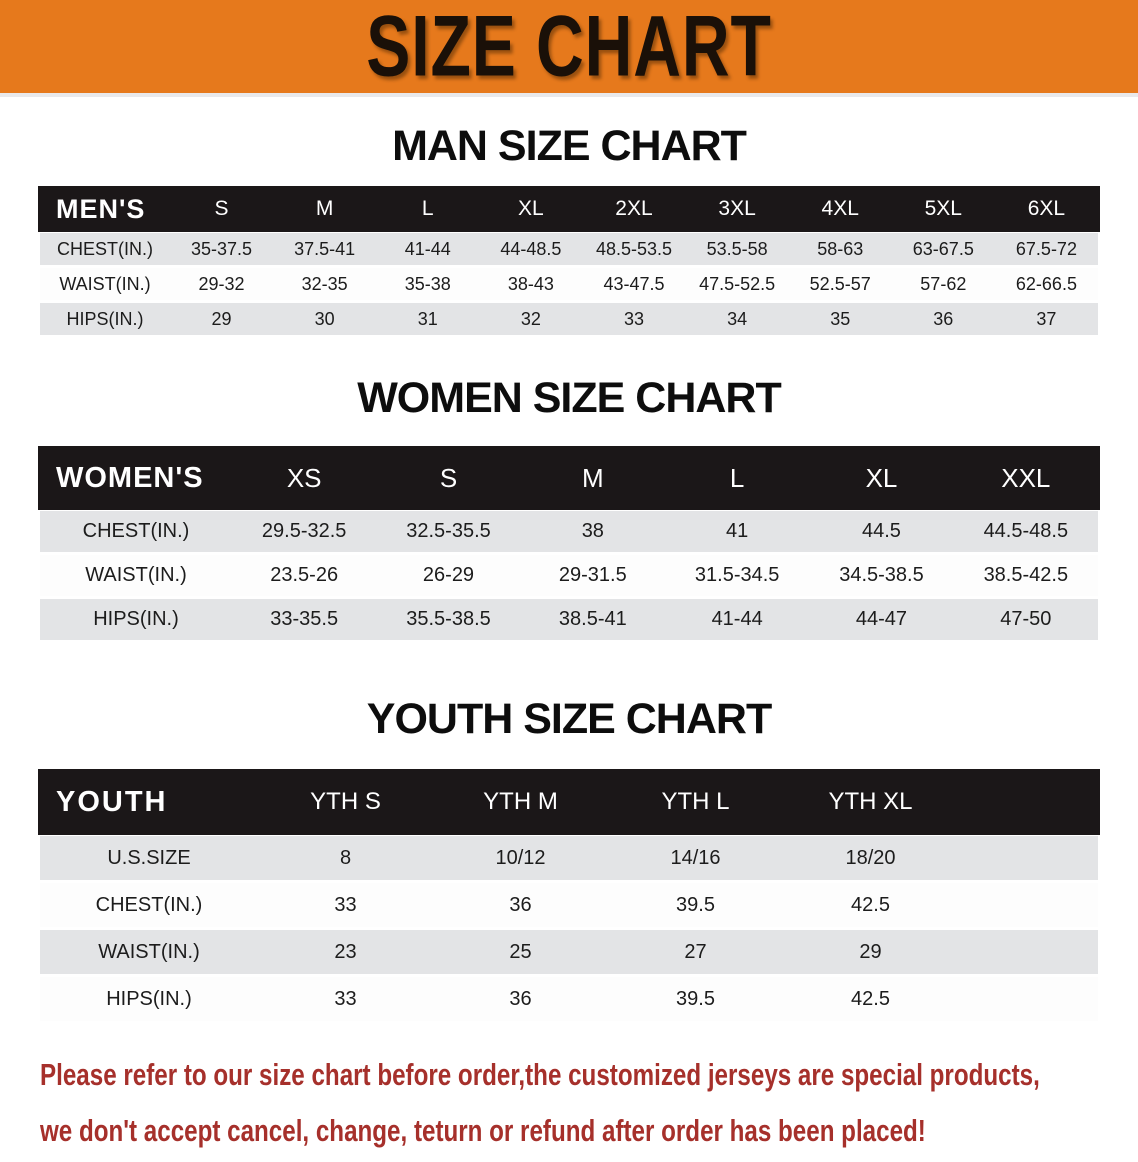 This screenshot has width=1138, height=1162. Describe the element at coordinates (870, 858) in the screenshot. I see `size-cell: 18/20` at that location.